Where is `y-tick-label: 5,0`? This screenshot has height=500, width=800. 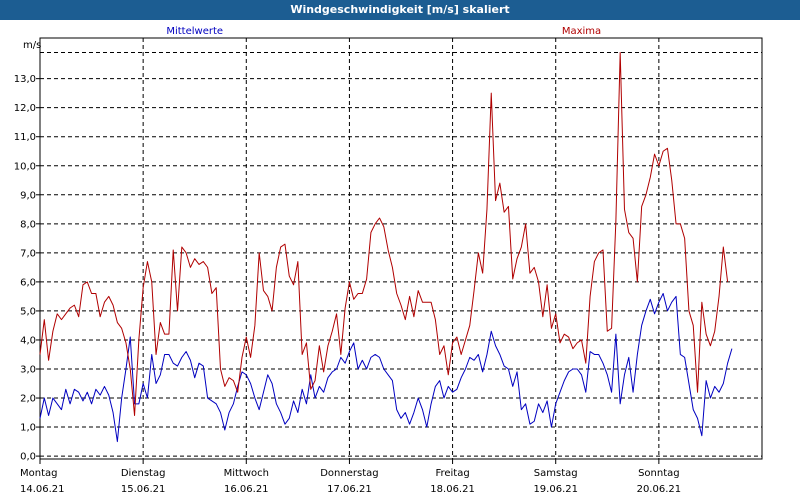
y-tick-label: 5,0 is located at coordinates (28, 311).